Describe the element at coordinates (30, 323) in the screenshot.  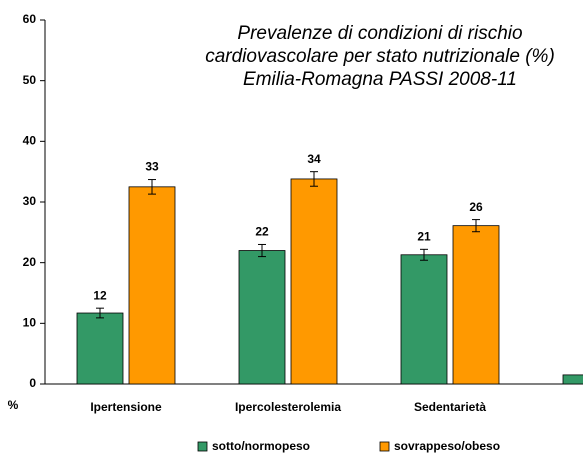
I see `y-tick-label: 10` at that location.